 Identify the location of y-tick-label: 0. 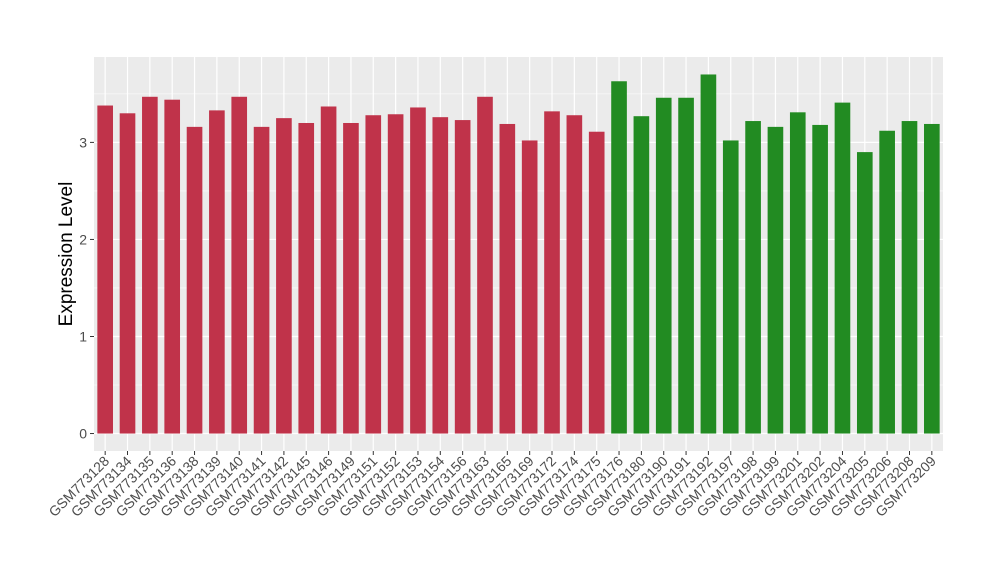
(83, 434).